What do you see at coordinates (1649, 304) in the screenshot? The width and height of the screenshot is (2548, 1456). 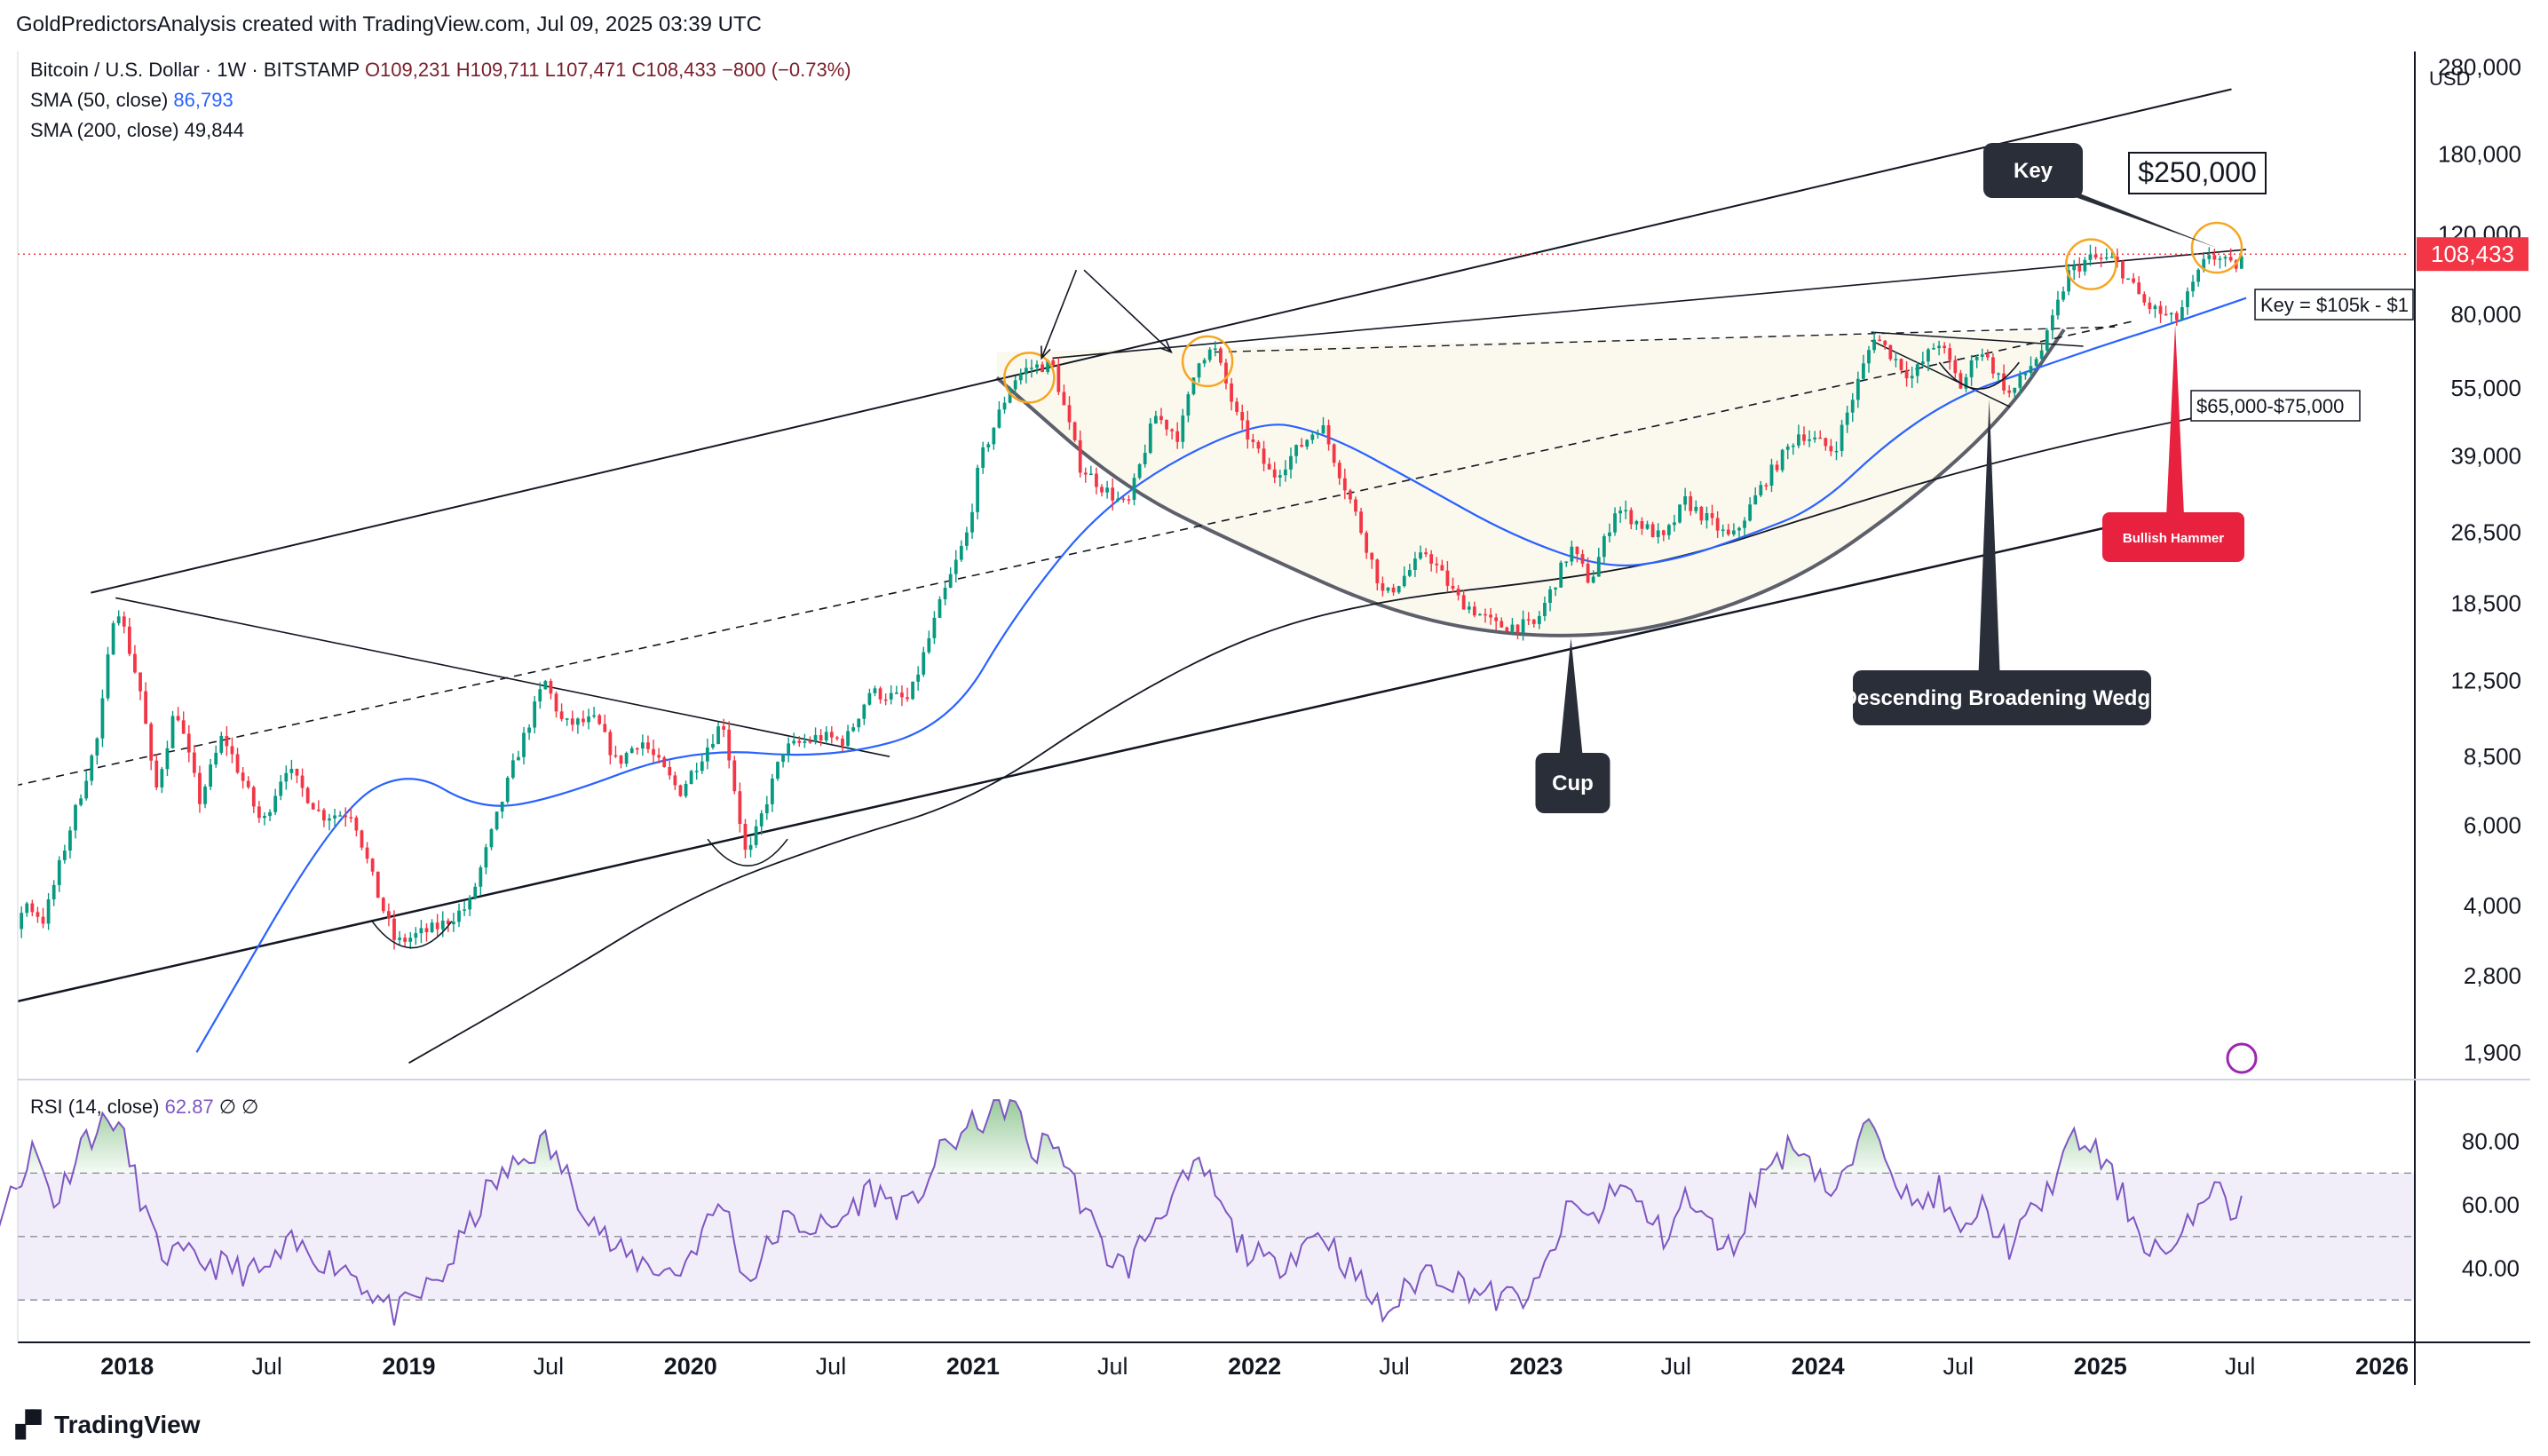 I see `cup-rim-line` at bounding box center [1649, 304].